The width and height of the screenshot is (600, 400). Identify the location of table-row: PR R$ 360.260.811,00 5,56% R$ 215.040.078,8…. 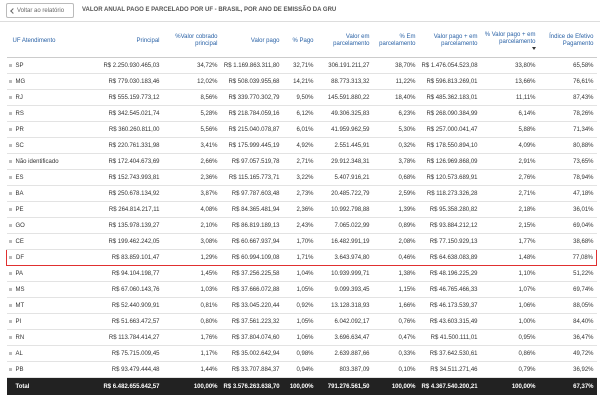
(301, 129).